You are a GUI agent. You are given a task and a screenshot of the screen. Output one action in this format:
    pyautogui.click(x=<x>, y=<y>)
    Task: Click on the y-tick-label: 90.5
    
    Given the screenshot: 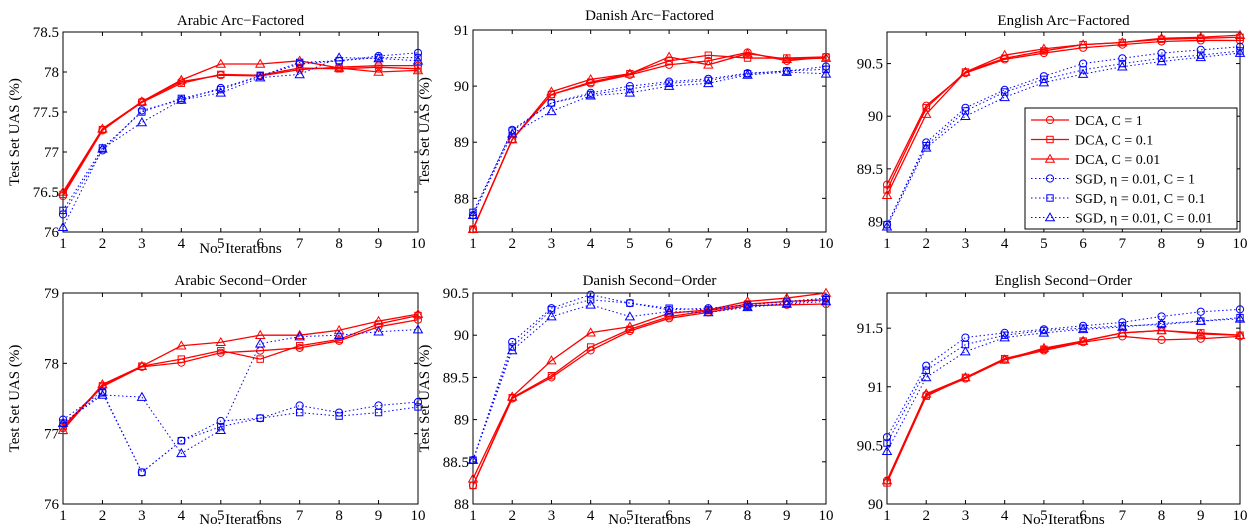 What is the action you would take?
    pyautogui.click(x=456, y=294)
    